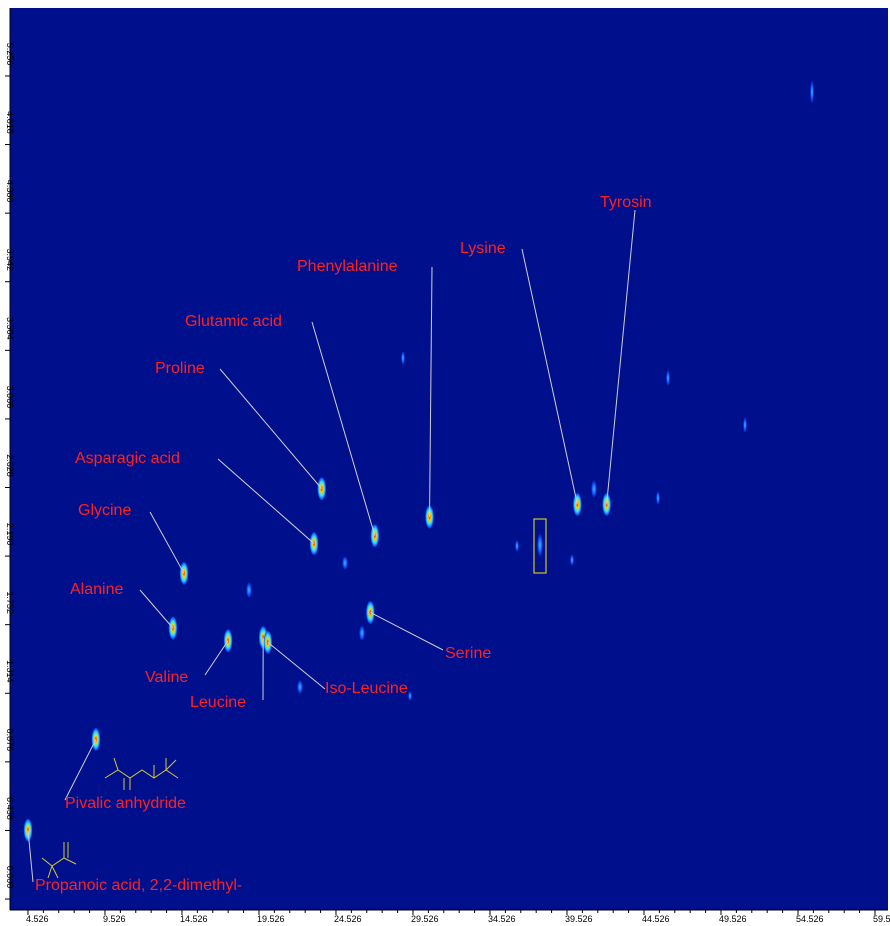 The height and width of the screenshot is (926, 890). I want to click on peak-label: Phenylalanine, so click(347, 266).